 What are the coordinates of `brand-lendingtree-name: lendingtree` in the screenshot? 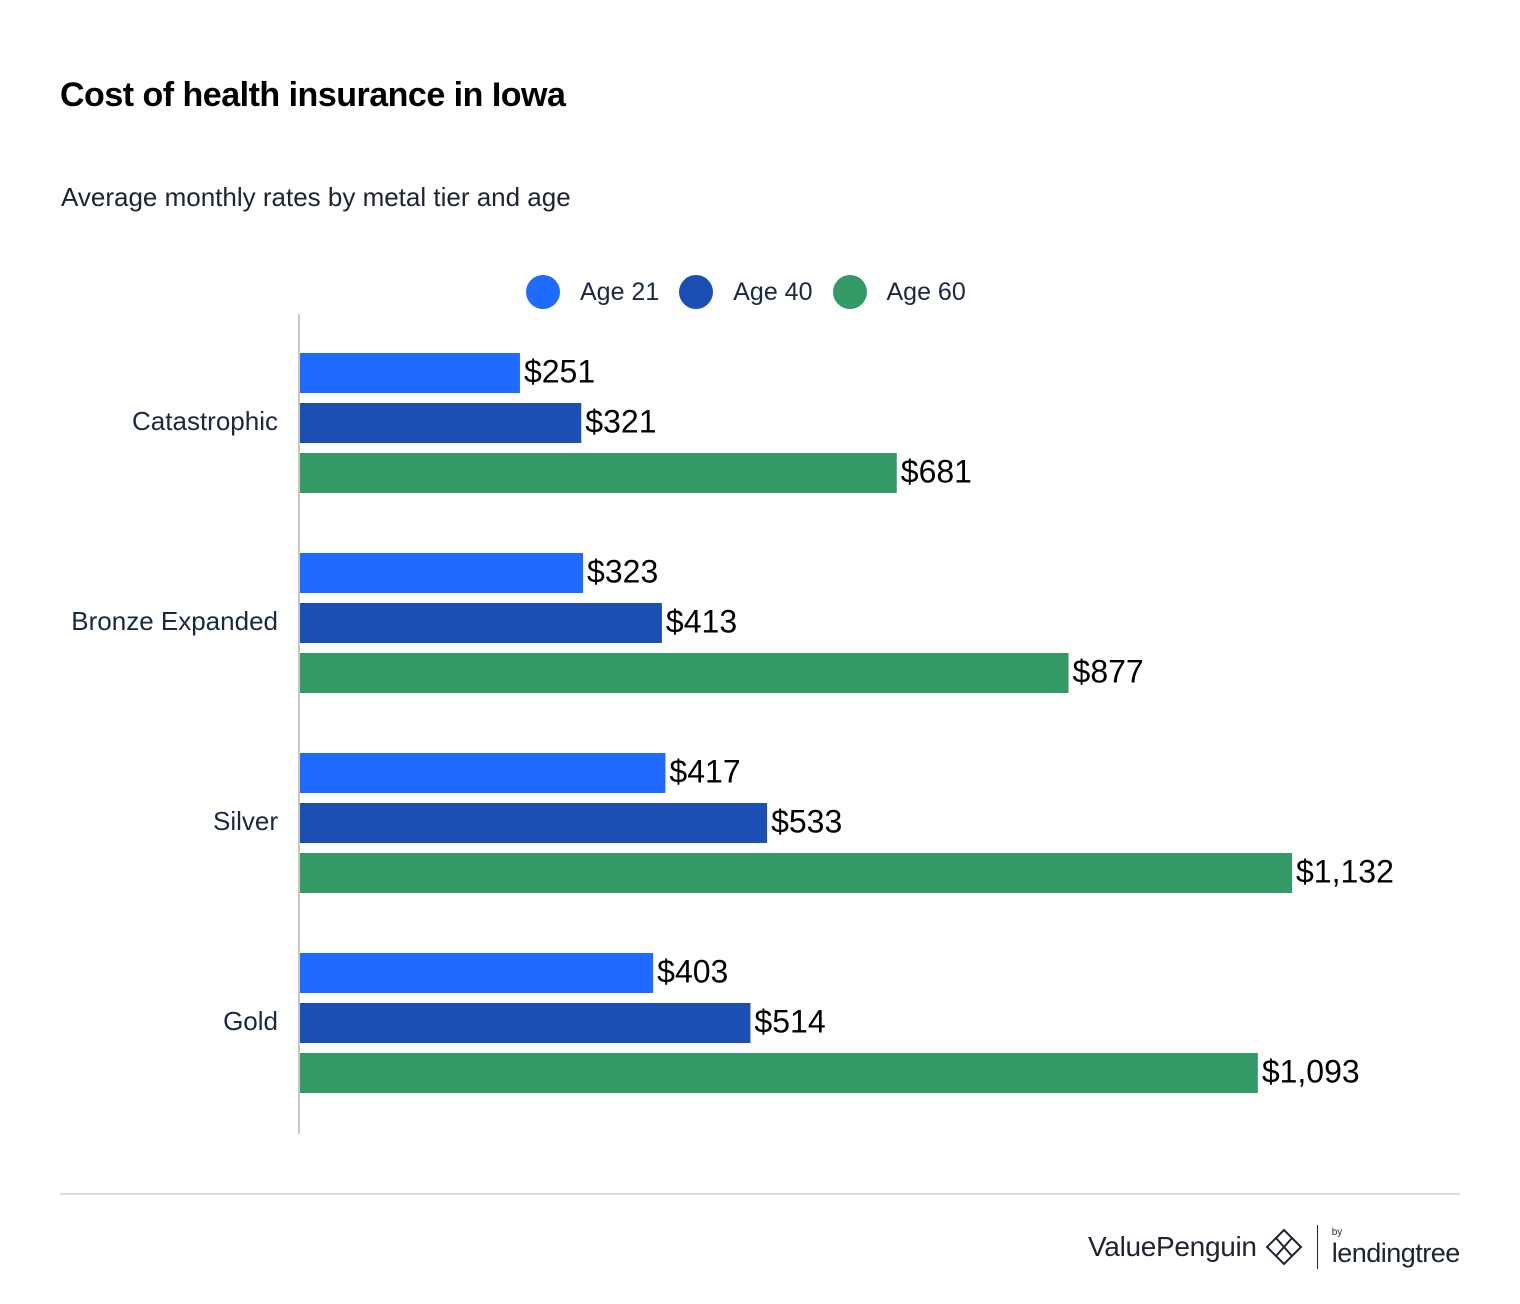 It's located at (1396, 1252).